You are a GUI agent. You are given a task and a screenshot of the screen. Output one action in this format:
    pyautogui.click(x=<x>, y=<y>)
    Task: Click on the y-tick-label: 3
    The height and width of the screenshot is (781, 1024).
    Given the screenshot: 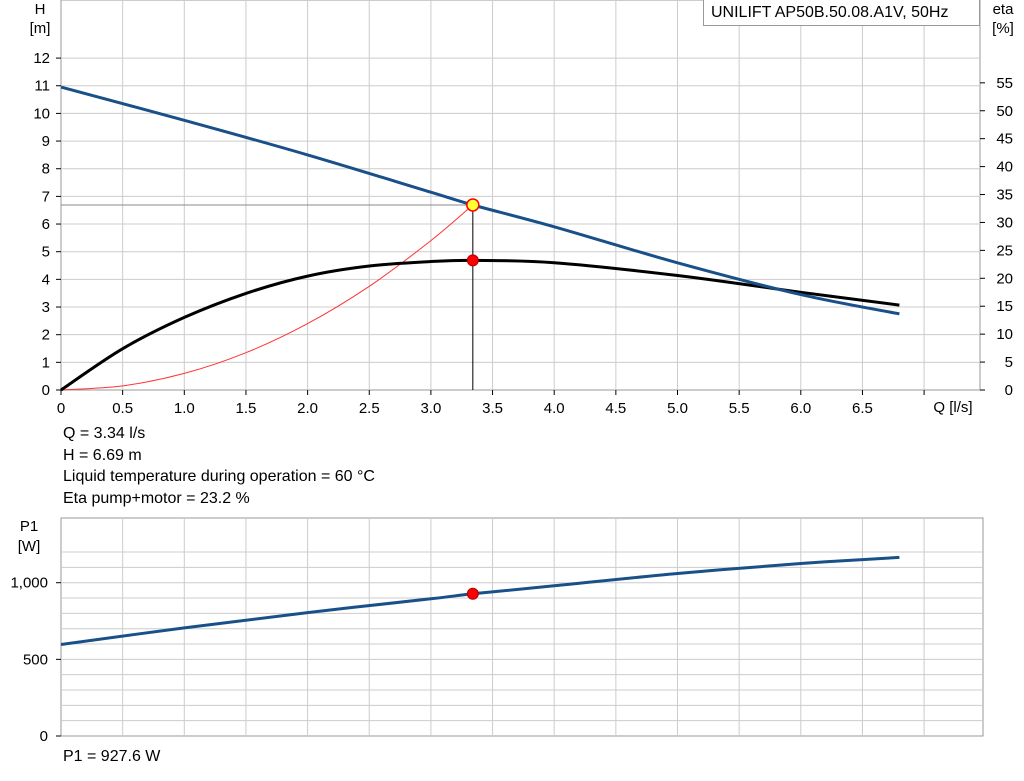 What is the action you would take?
    pyautogui.click(x=46, y=307)
    